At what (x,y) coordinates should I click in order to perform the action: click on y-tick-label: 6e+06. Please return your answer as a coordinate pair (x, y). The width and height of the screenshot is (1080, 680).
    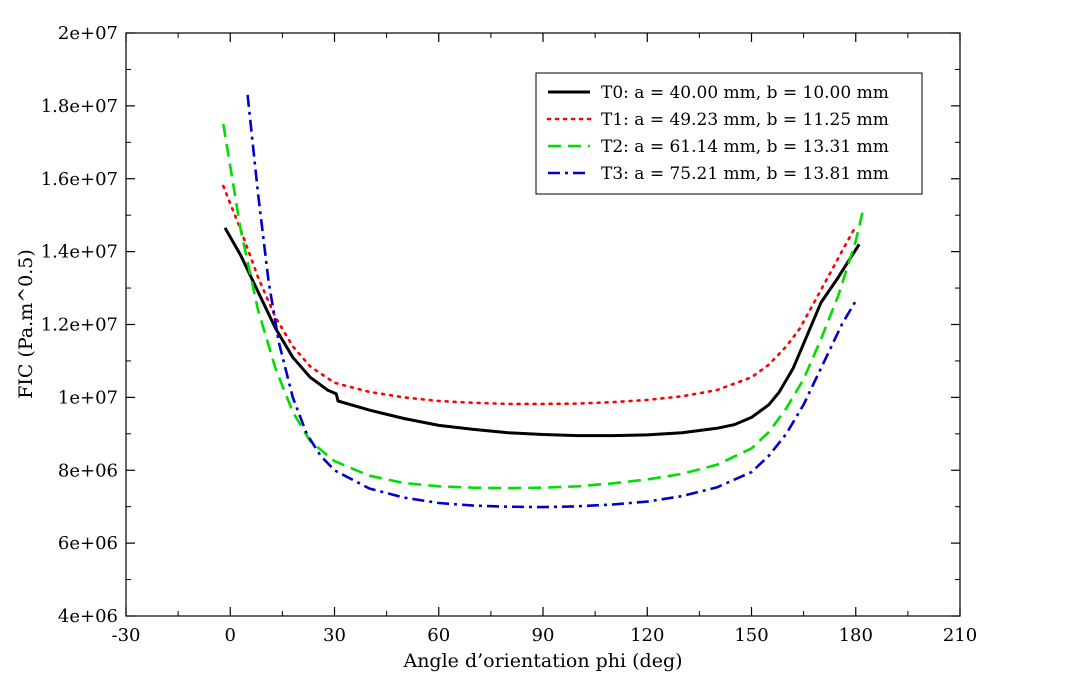
    Looking at the image, I should click on (88, 543).